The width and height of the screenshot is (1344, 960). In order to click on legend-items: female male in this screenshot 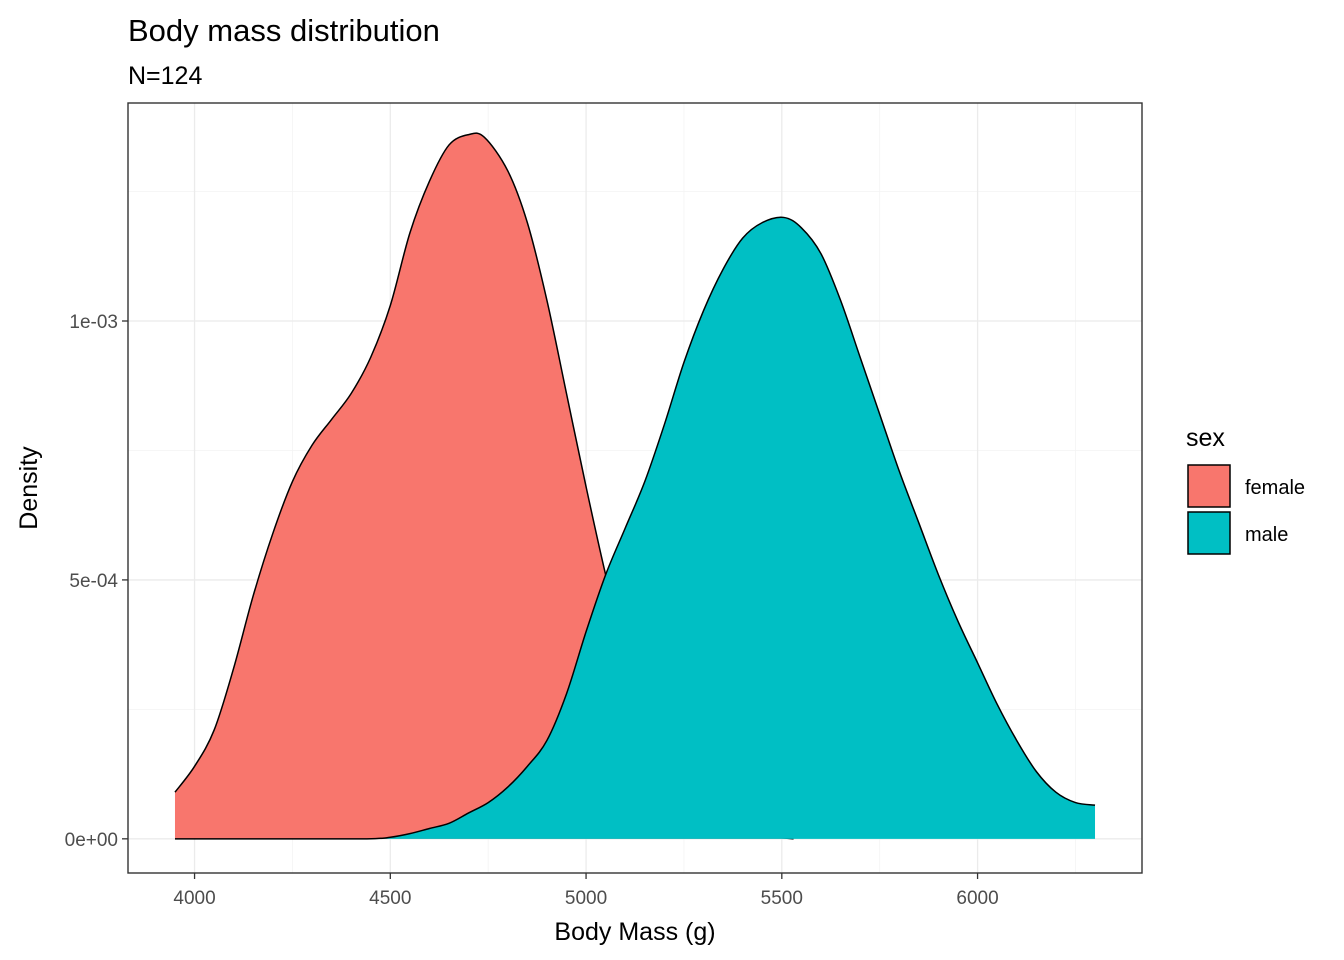, I will do `click(1246, 509)`.